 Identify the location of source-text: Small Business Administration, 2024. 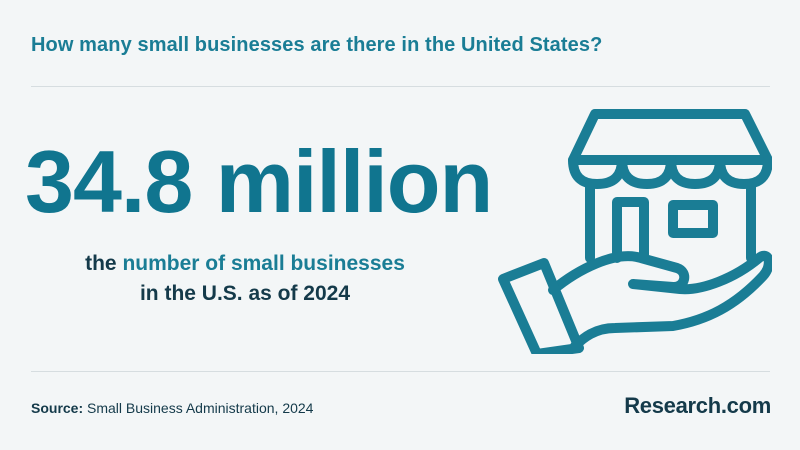
(198, 408).